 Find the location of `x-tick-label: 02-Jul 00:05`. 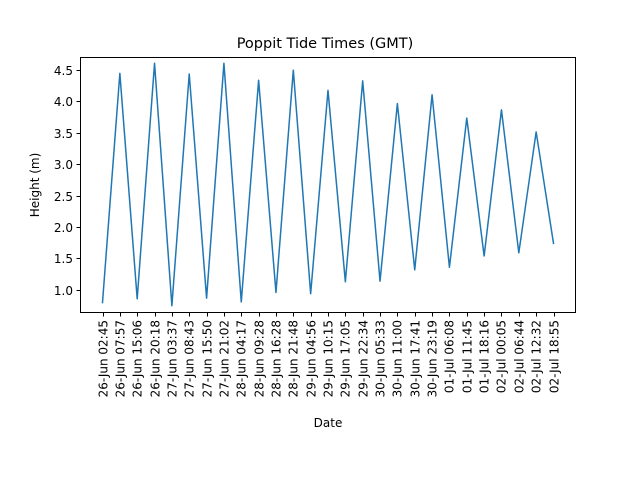

x-tick-label: 02-Jul 00:05 is located at coordinates (502, 356).